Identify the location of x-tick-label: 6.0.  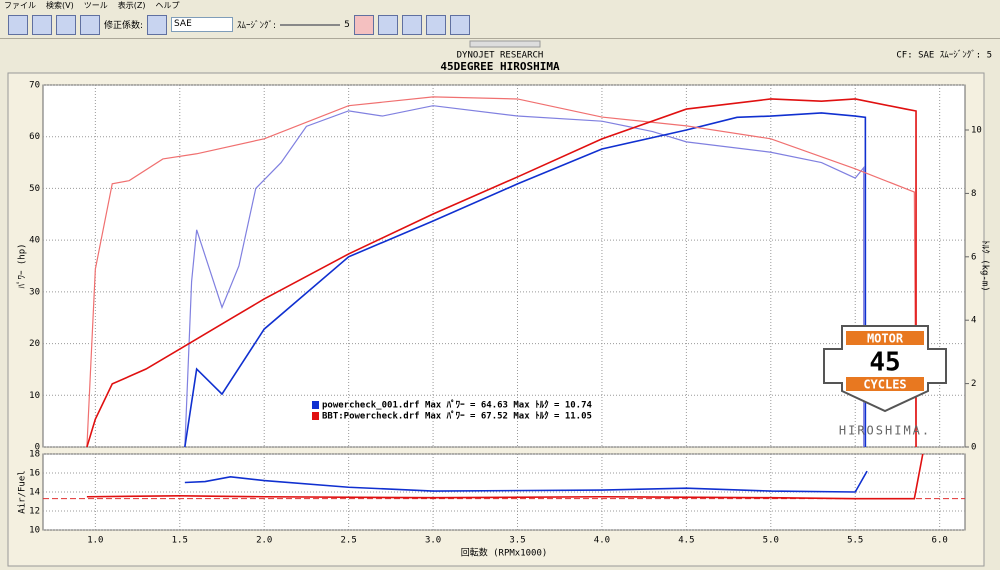
(940, 541).